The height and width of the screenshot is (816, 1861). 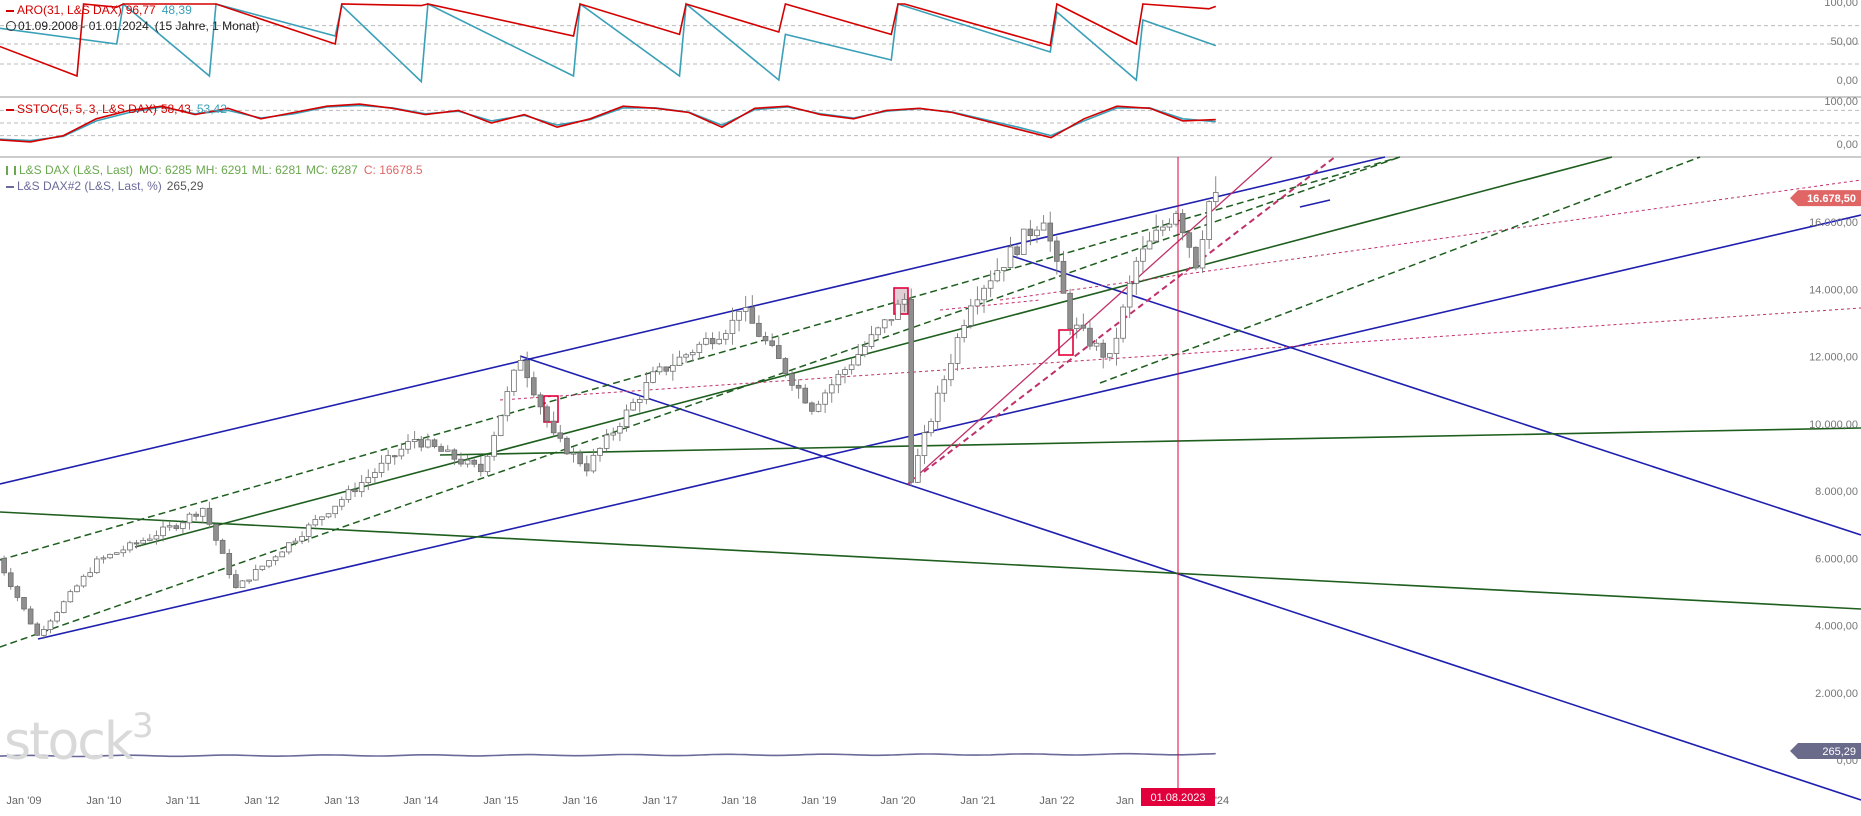 I want to click on dax2-legend: L&S DAX#2 (L&S, Last, %) 265,29, so click(x=107, y=186).